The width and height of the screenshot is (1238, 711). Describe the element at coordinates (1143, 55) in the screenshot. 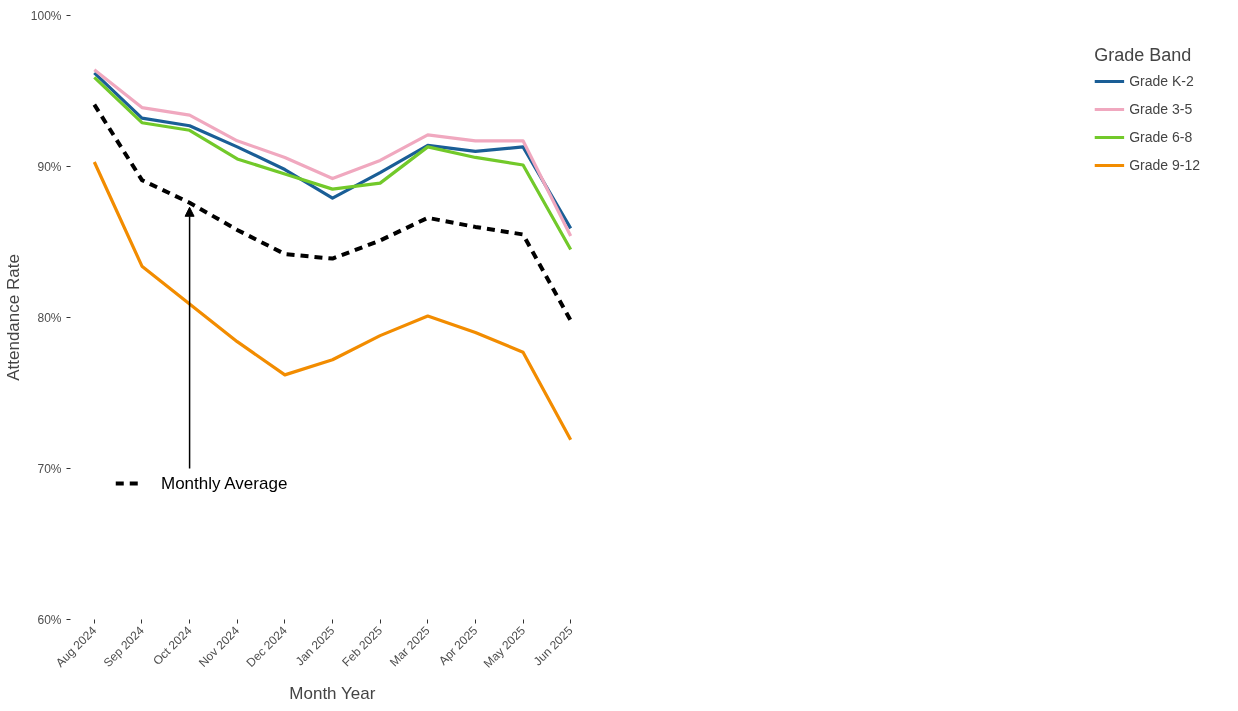

I see `legend-title: Grade Band` at that location.